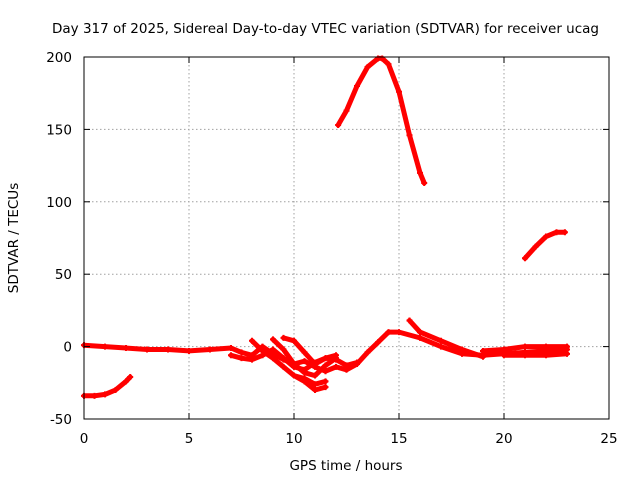 Image resolution: width=640 pixels, height=480 pixels. Describe the element at coordinates (381, 120) in the screenshot. I see `series-line-track-peak` at that location.